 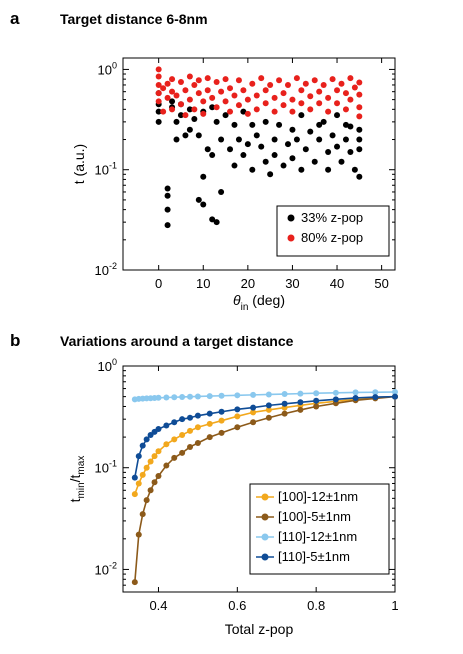 I want to click on panel-a-legend-label: 33% z-pop, so click(x=332, y=217).